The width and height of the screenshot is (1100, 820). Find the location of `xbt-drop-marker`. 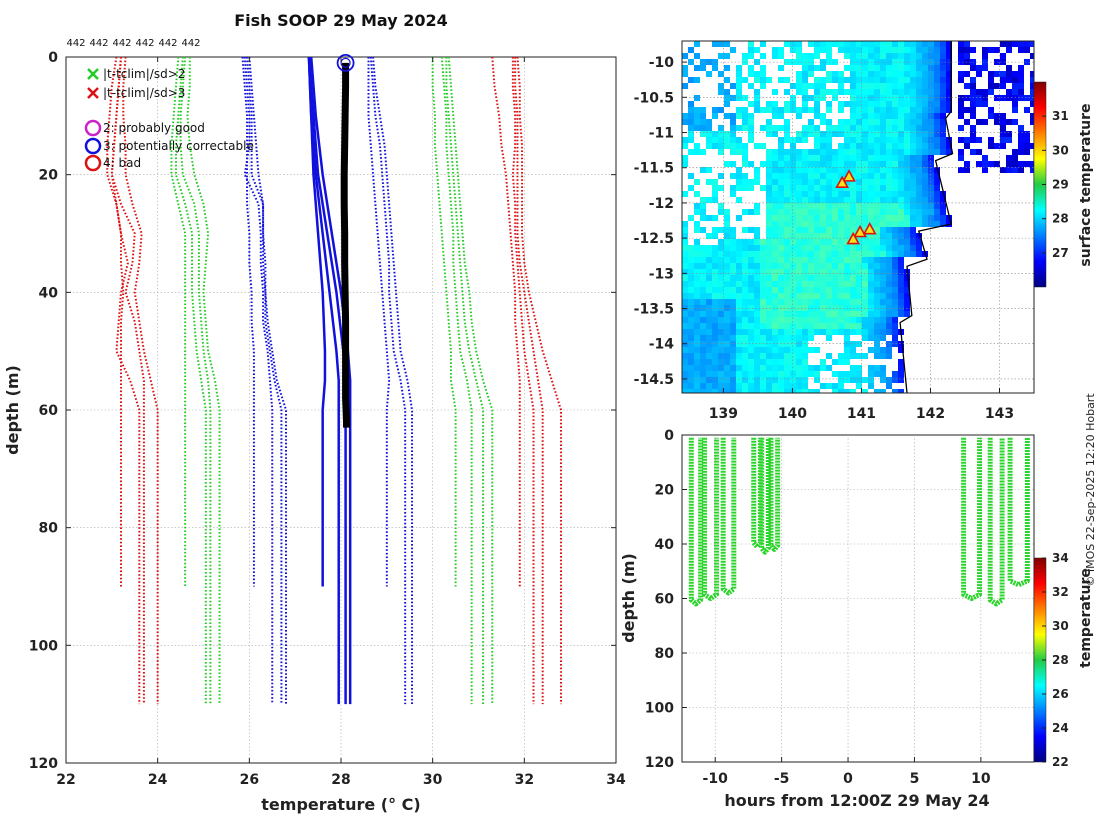

xbt-drop-marker is located at coordinates (869, 228).